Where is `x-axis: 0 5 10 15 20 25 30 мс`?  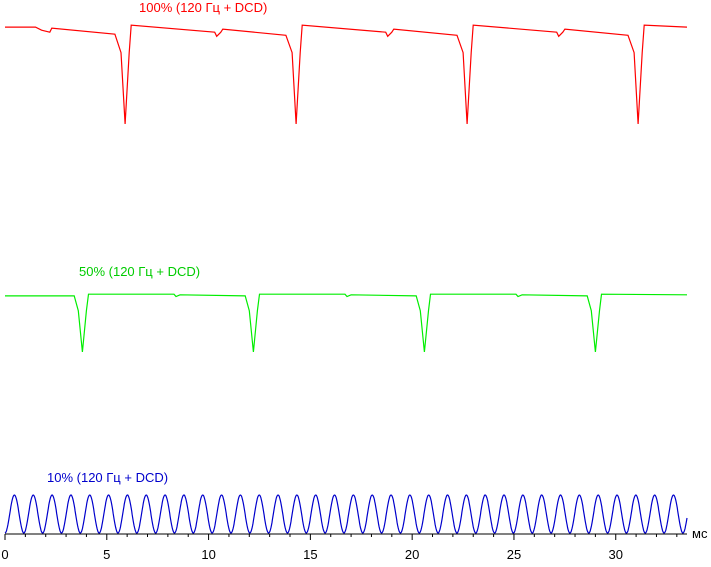
x-axis: 0 5 10 15 20 25 30 мс is located at coordinates (354, 544).